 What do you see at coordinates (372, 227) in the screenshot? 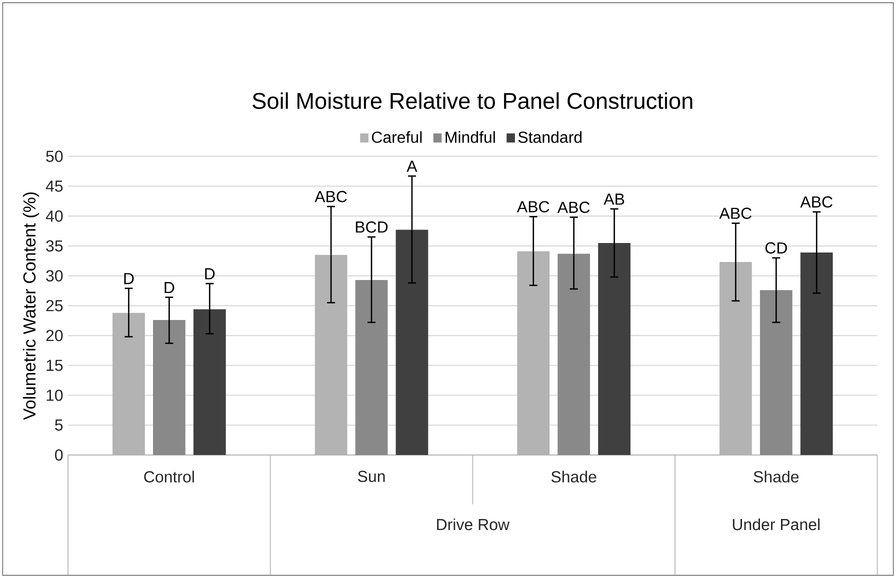
I see `annotation: BCD` at bounding box center [372, 227].